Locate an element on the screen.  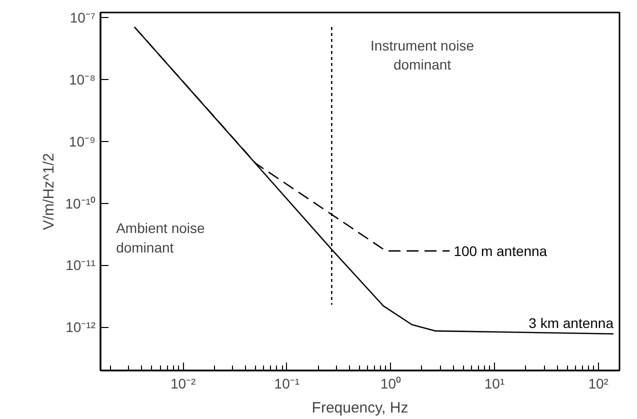
x-tick-label: 10¹ is located at coordinates (494, 384).